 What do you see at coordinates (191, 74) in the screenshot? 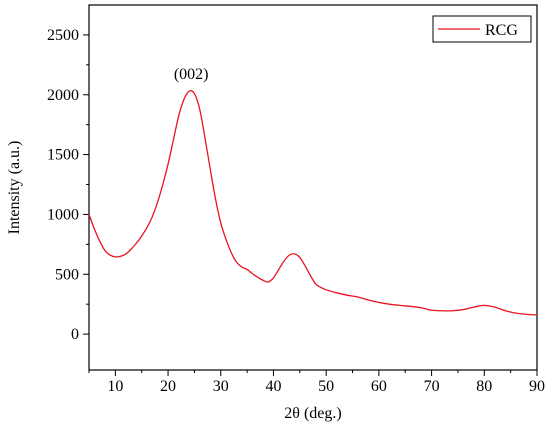
I see `annotation-label: (002)` at bounding box center [191, 74].